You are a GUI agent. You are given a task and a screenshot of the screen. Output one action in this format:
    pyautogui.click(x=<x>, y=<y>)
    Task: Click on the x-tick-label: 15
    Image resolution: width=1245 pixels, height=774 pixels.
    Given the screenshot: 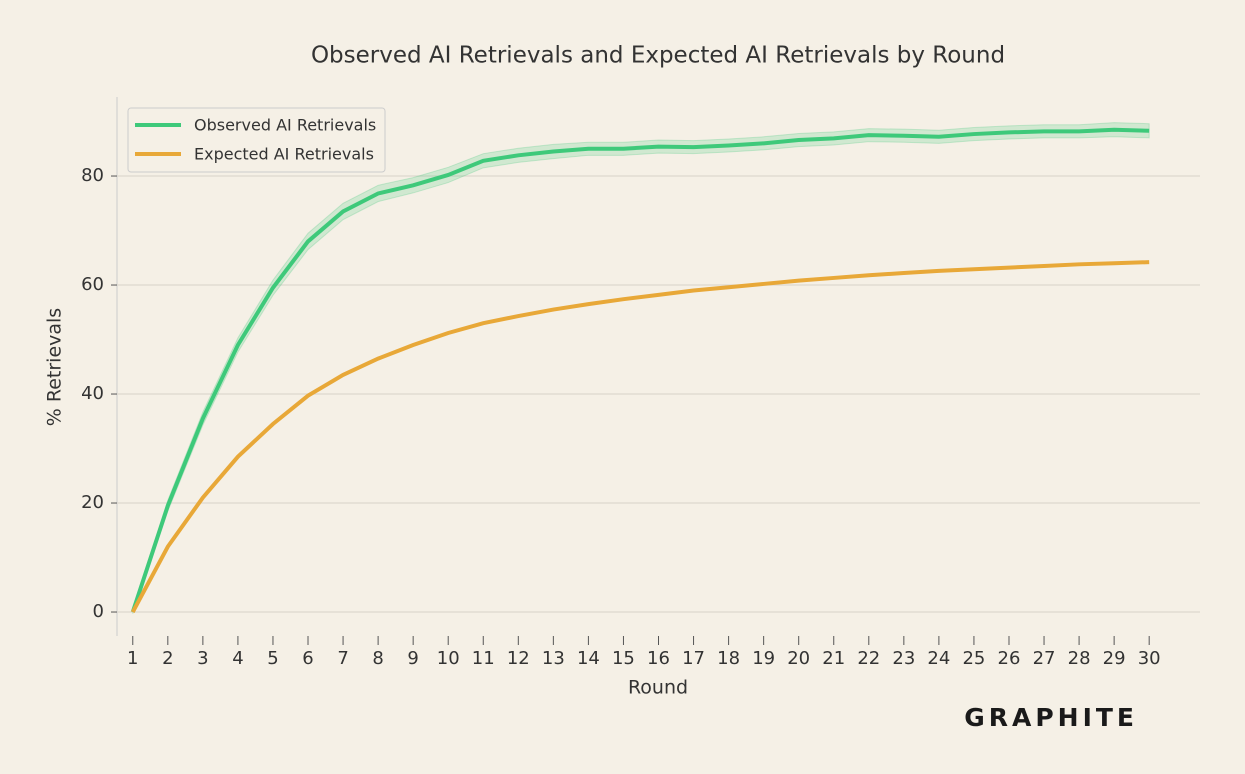 What is the action you would take?
    pyautogui.click(x=623, y=658)
    